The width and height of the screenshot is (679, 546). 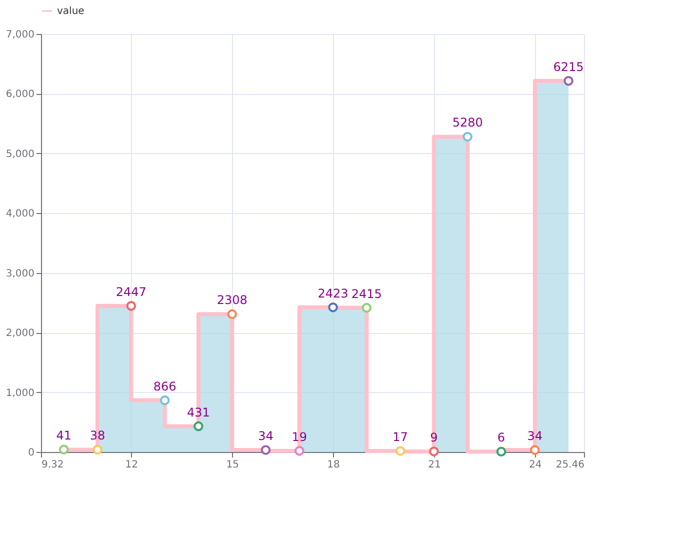 I want to click on y-tick-label: 7,000, so click(x=20, y=35).